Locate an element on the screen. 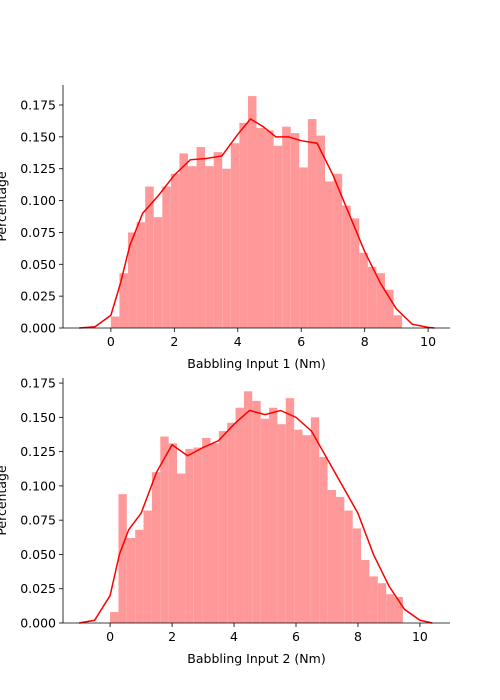 The image size is (500, 700). y-tick-label: 0.100 is located at coordinates (38, 200).